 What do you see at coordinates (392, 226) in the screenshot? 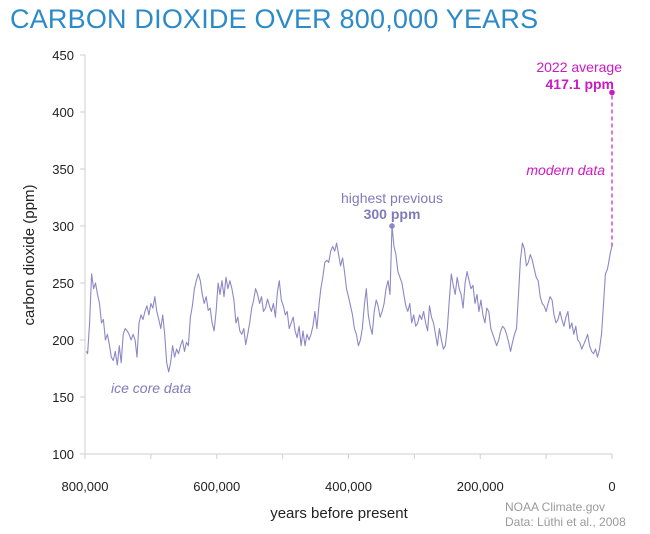
I see `highest-previous-marker` at bounding box center [392, 226].